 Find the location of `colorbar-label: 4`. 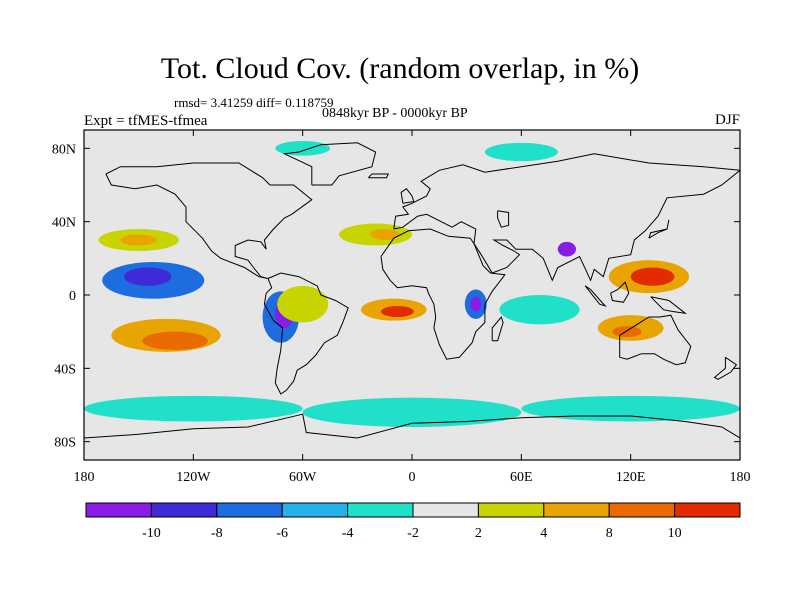

colorbar-label: 4 is located at coordinates (543, 533).